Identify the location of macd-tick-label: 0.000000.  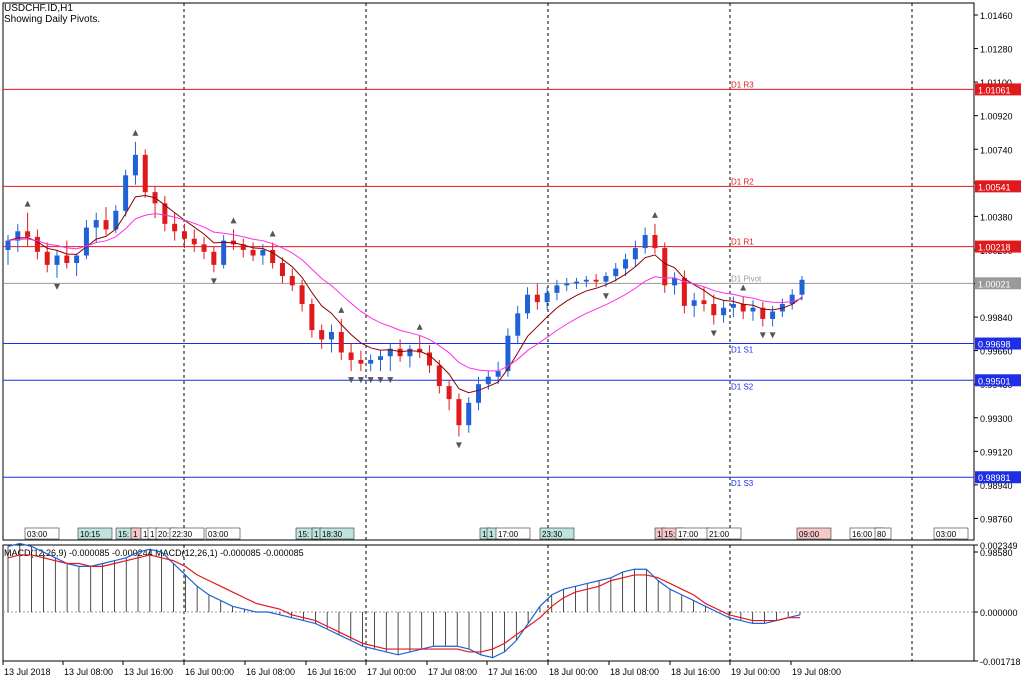
(999, 613).